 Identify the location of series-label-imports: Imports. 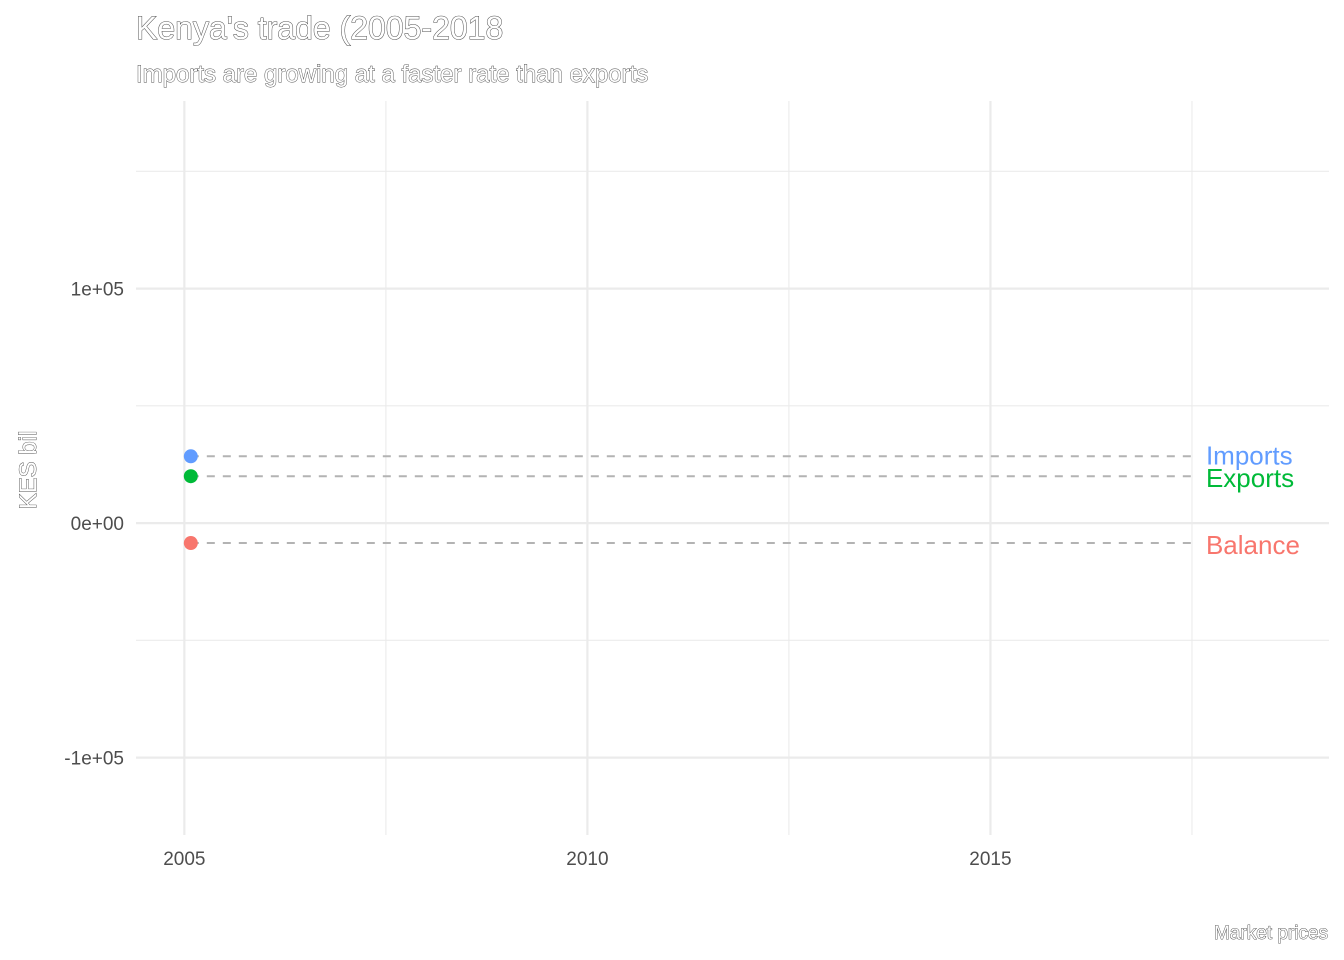
(1249, 455).